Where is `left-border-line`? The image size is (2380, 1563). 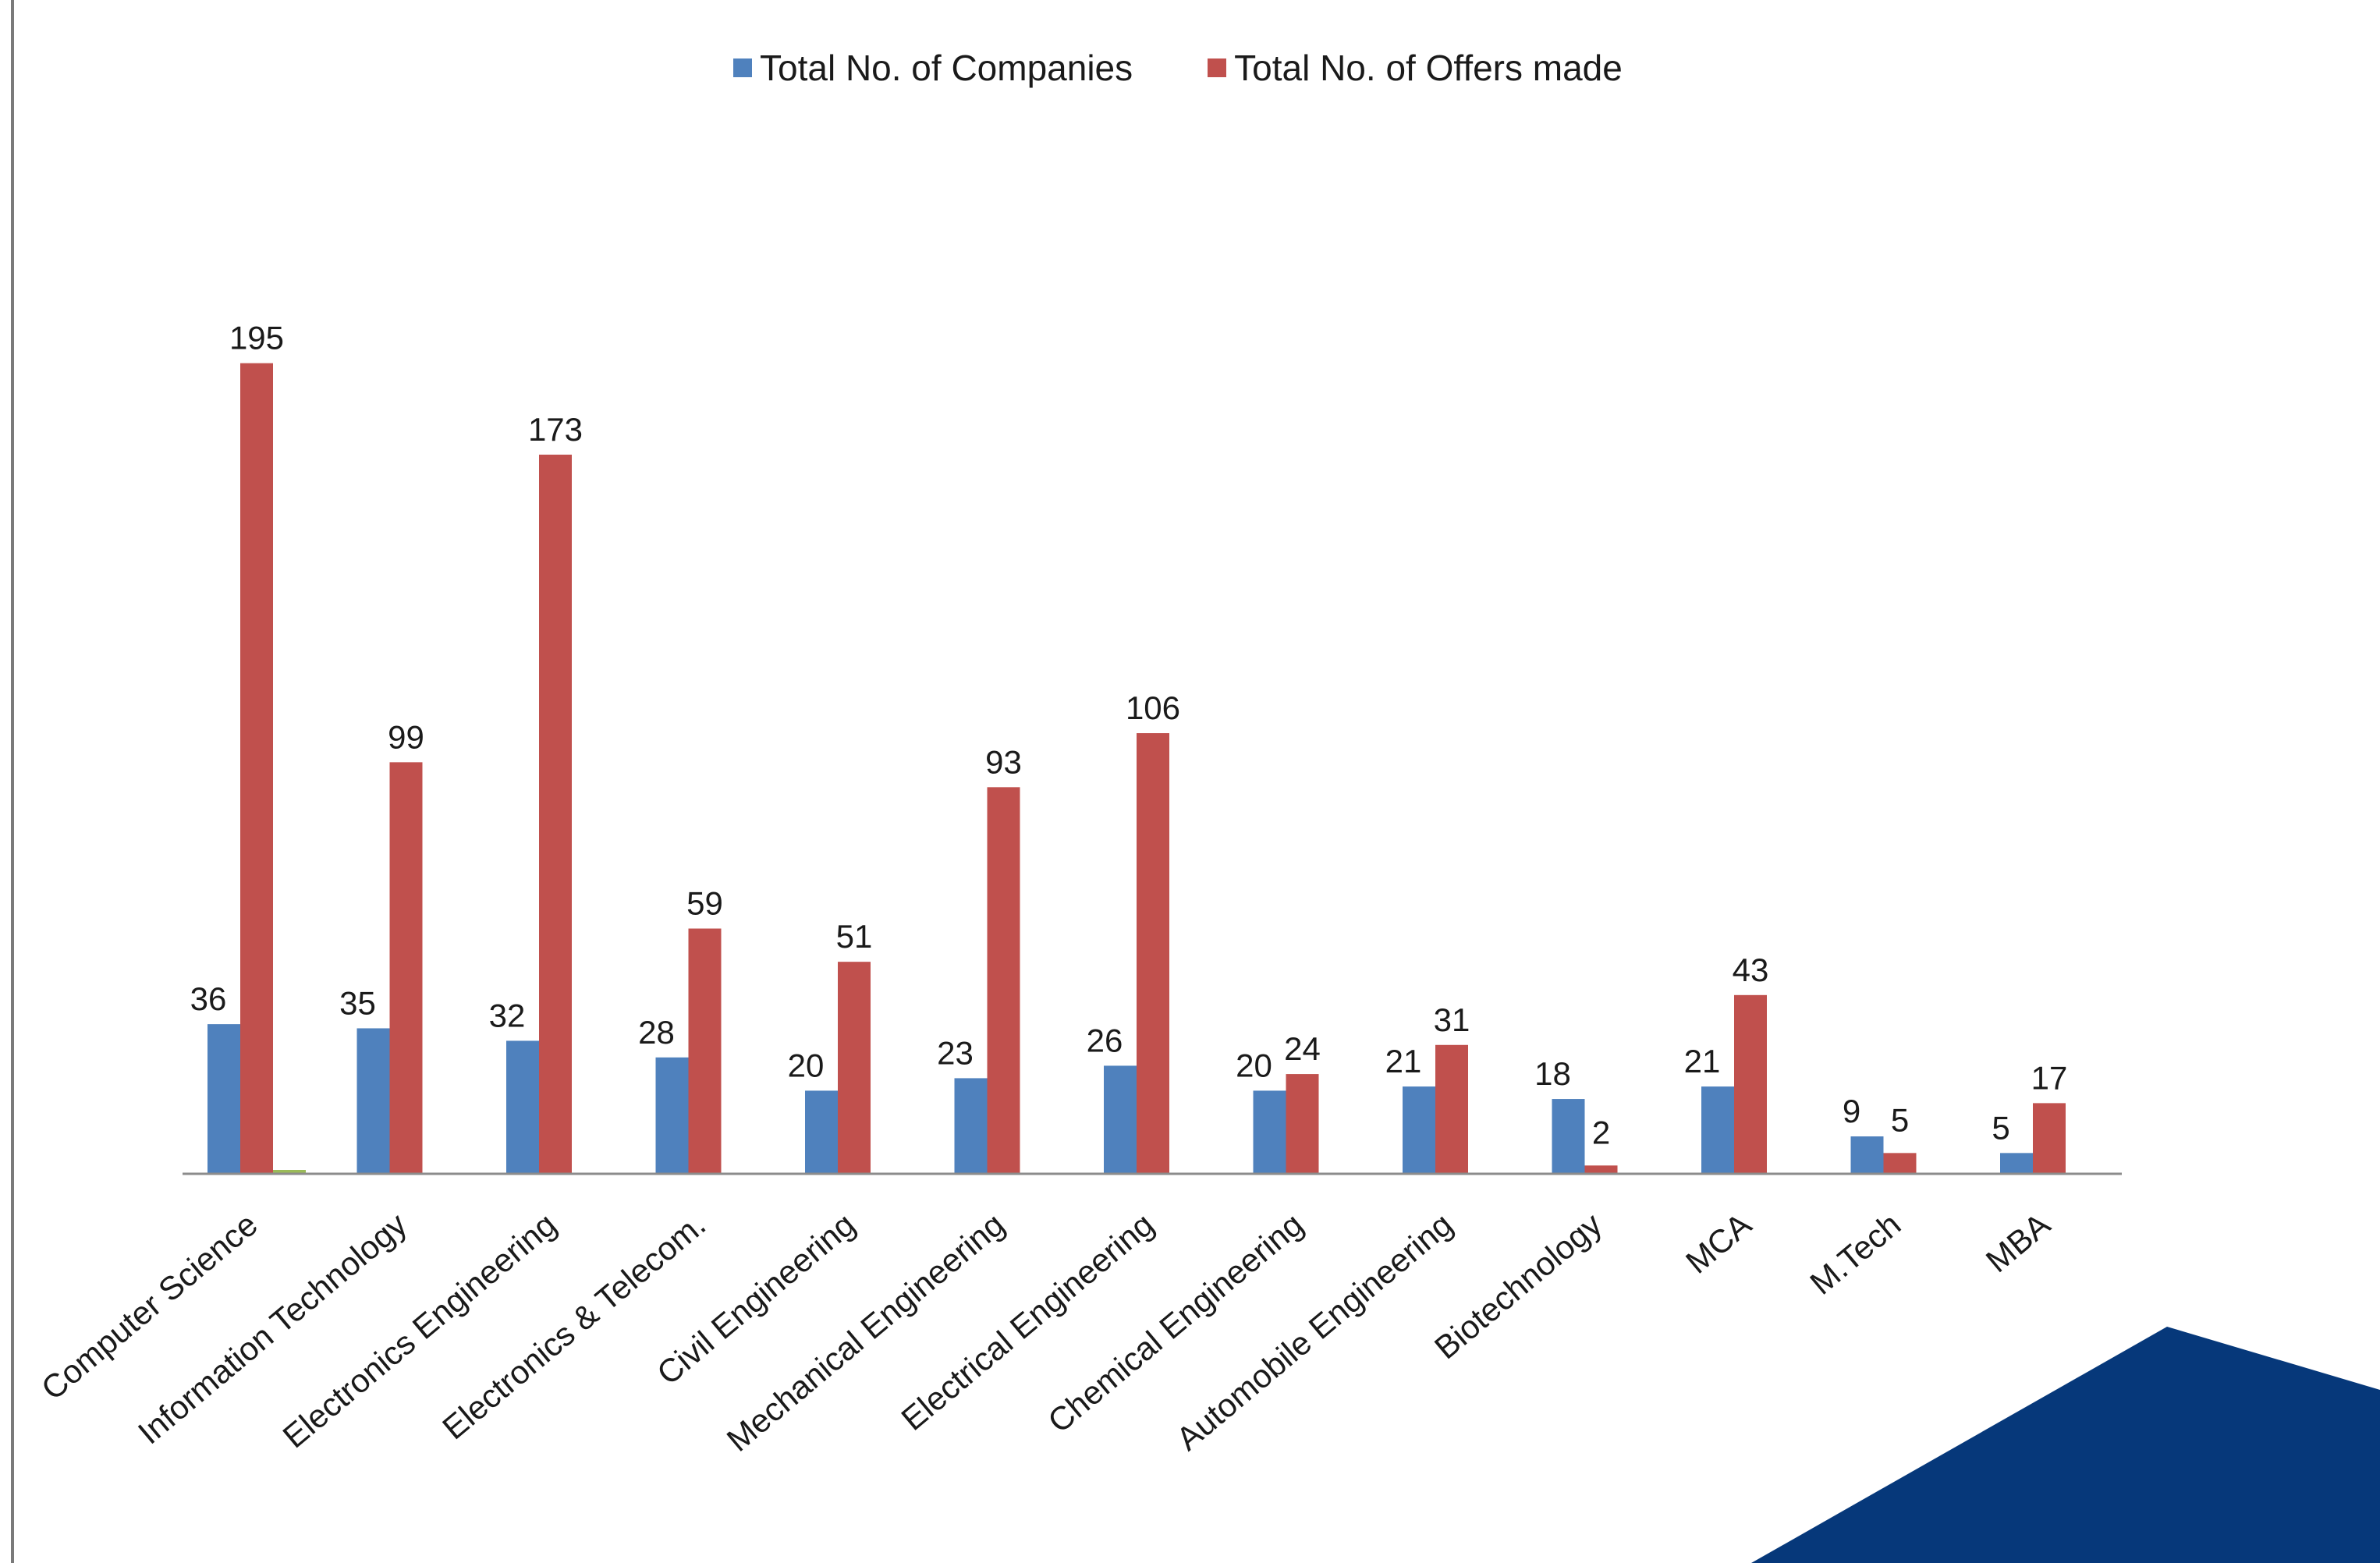 left-border-line is located at coordinates (12, 781).